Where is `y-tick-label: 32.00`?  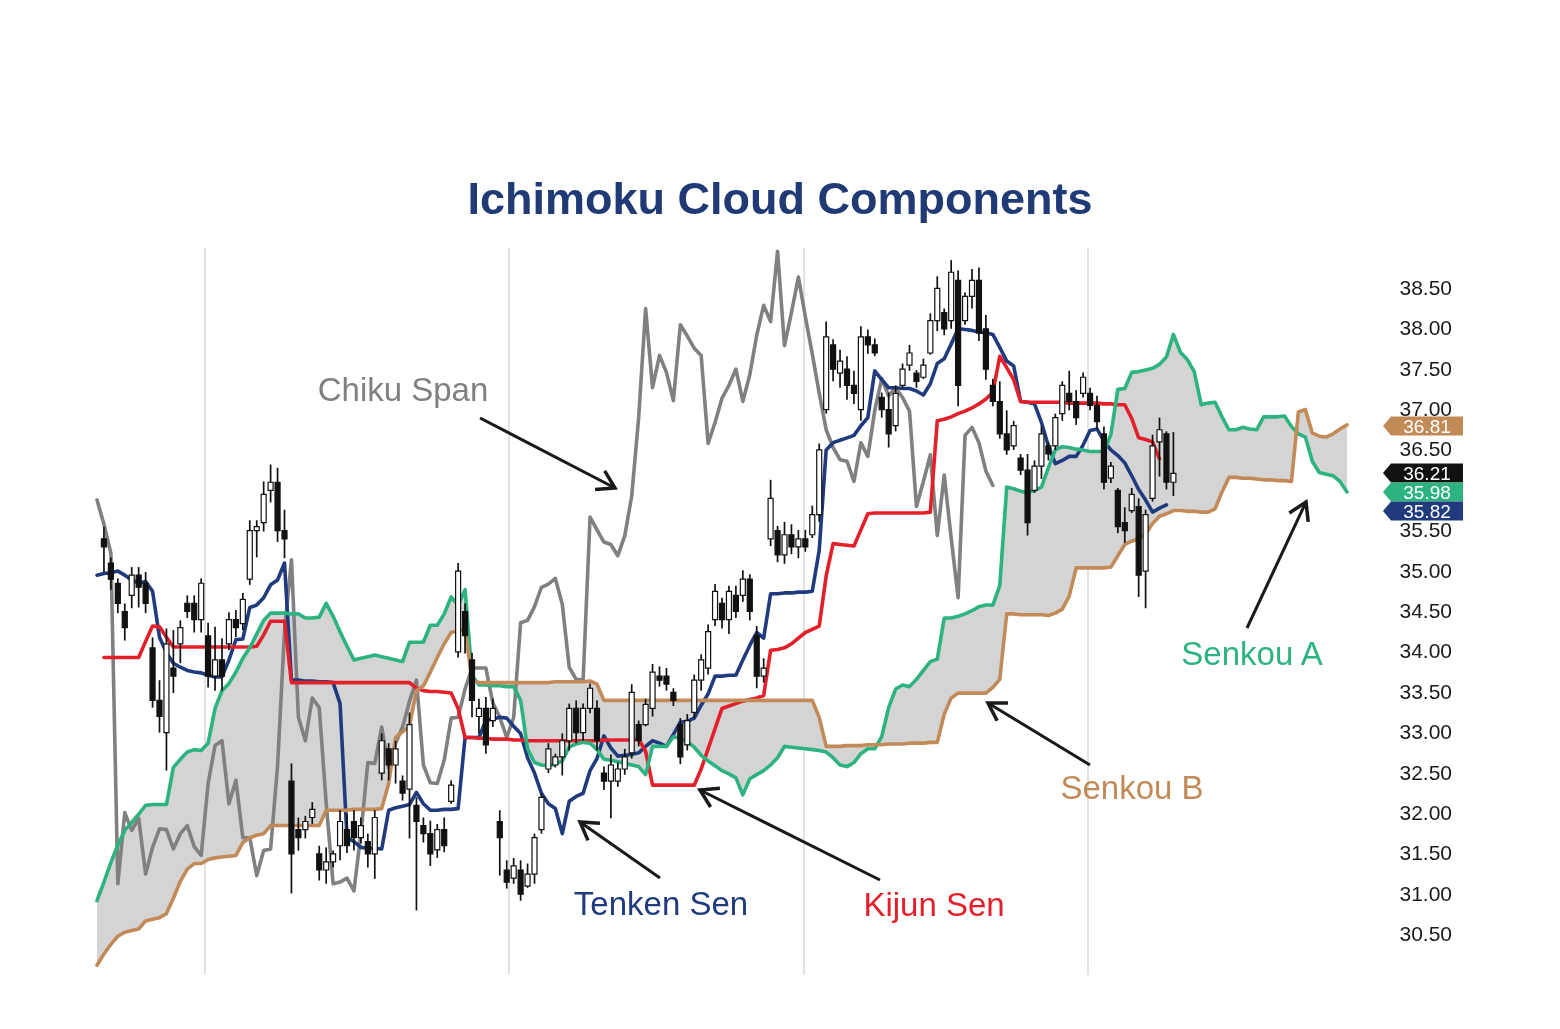
y-tick-label: 32.00 is located at coordinates (1426, 812).